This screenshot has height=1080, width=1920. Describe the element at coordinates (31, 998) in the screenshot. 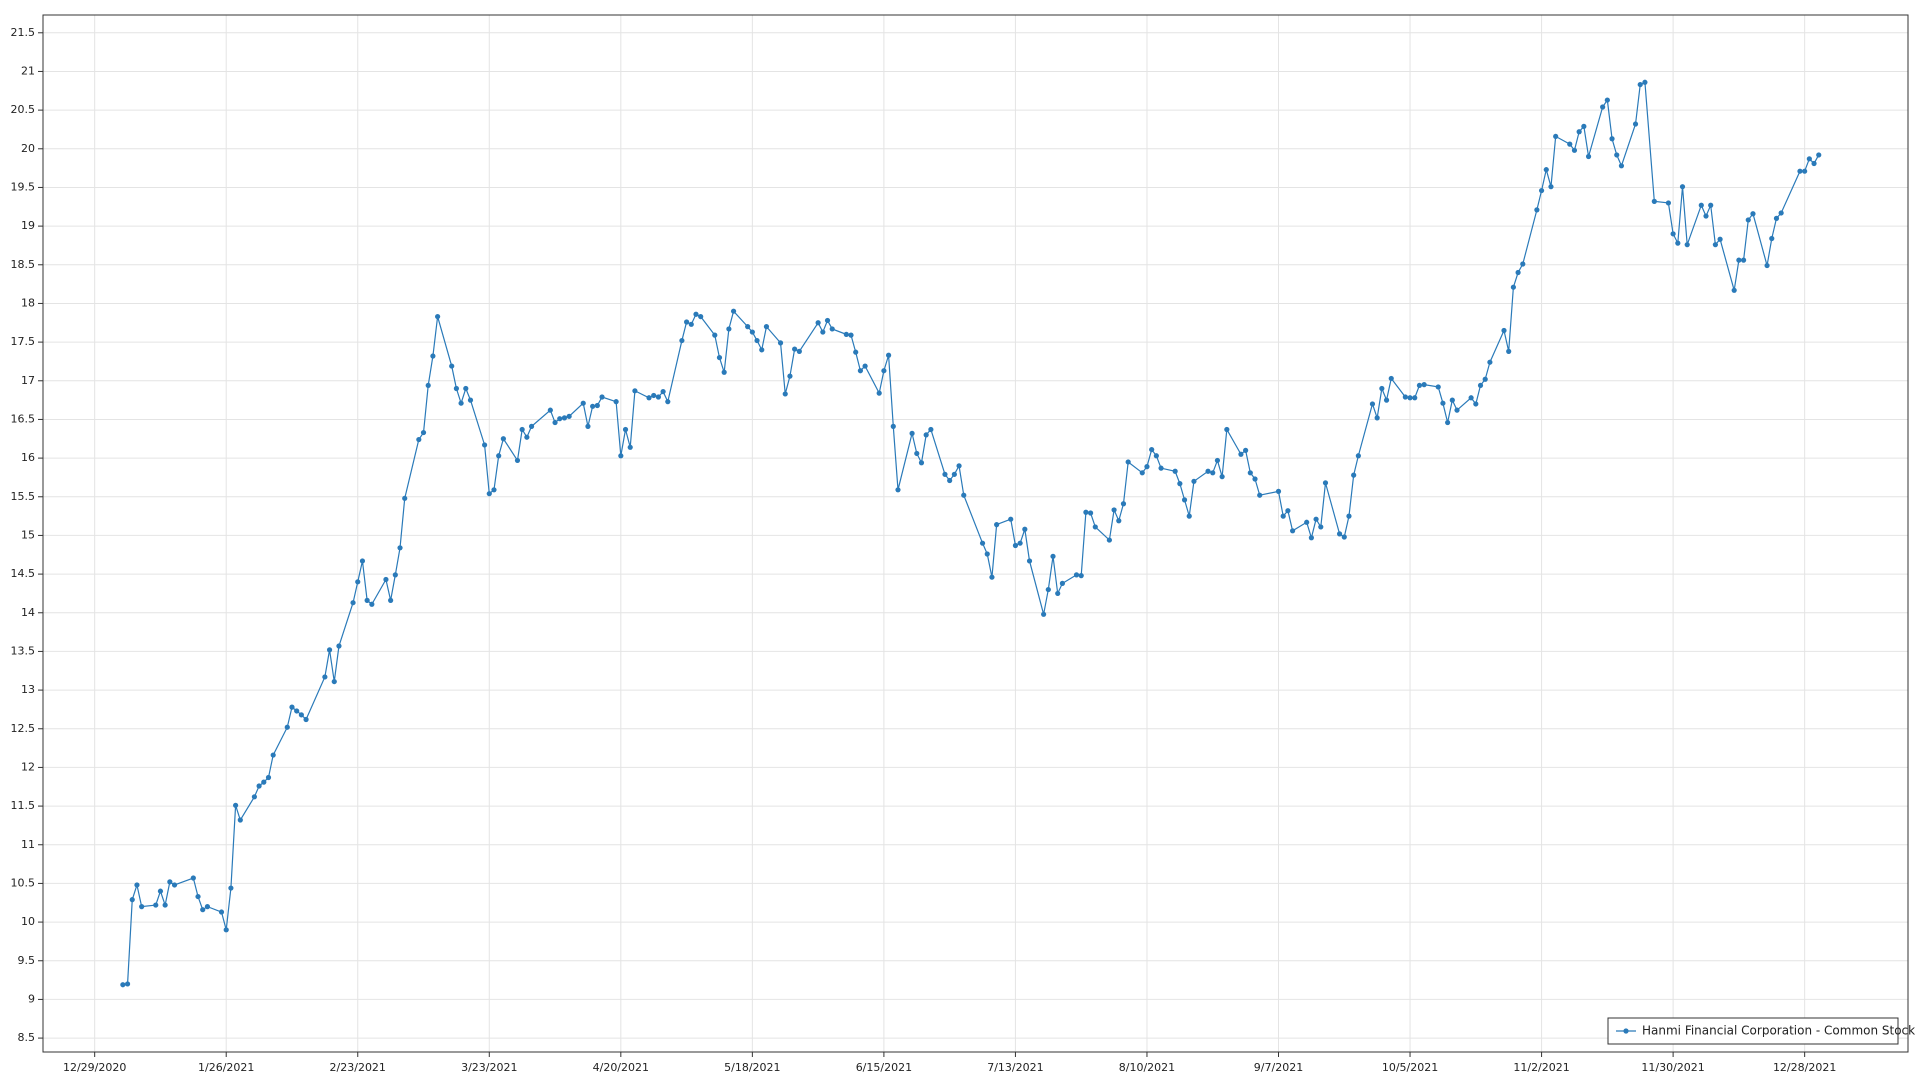

I see `y-tick-label: 9` at that location.